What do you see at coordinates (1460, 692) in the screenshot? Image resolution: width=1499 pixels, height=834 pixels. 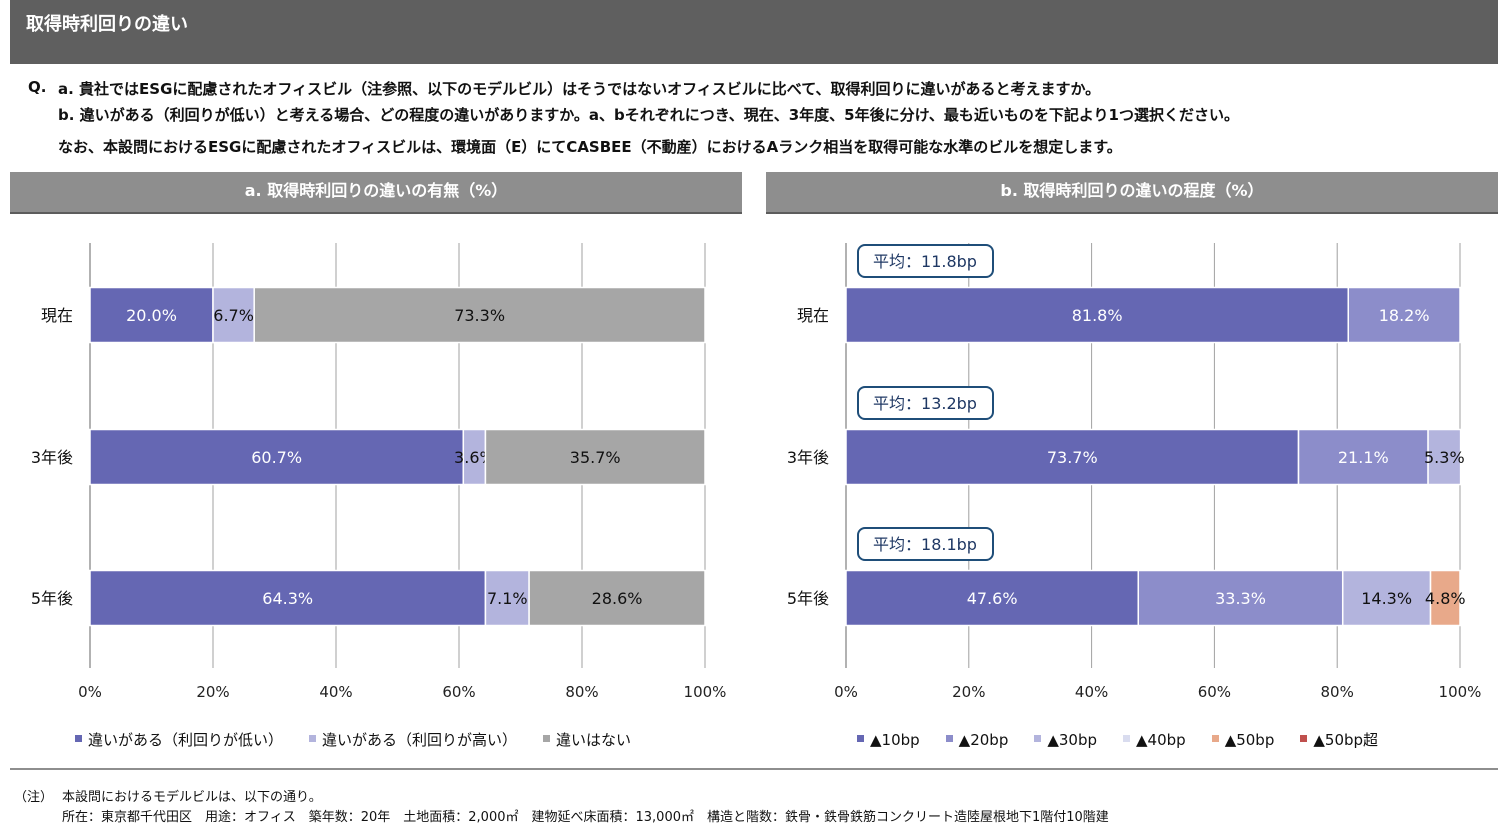 I see `chart-b-tick-label: 100%` at bounding box center [1460, 692].